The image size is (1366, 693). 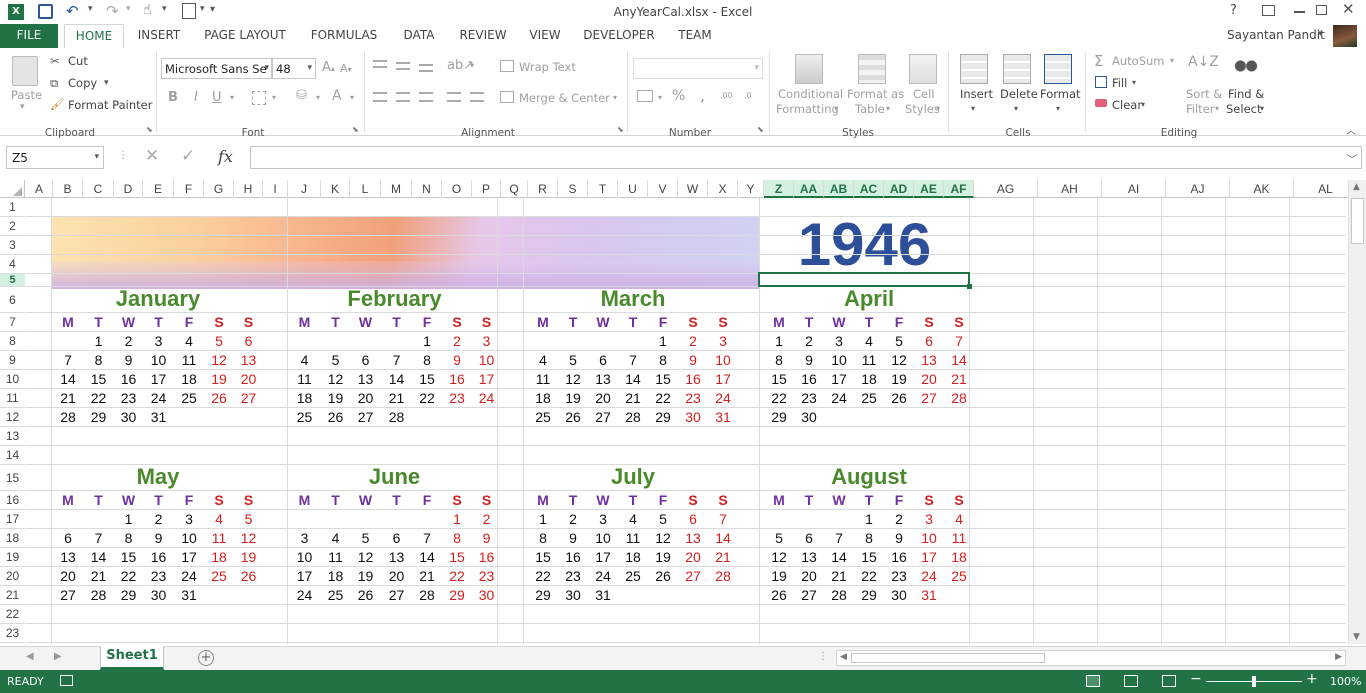 What do you see at coordinates (1356, 187) in the screenshot?
I see `scroll-up-icon: ▲` at bounding box center [1356, 187].